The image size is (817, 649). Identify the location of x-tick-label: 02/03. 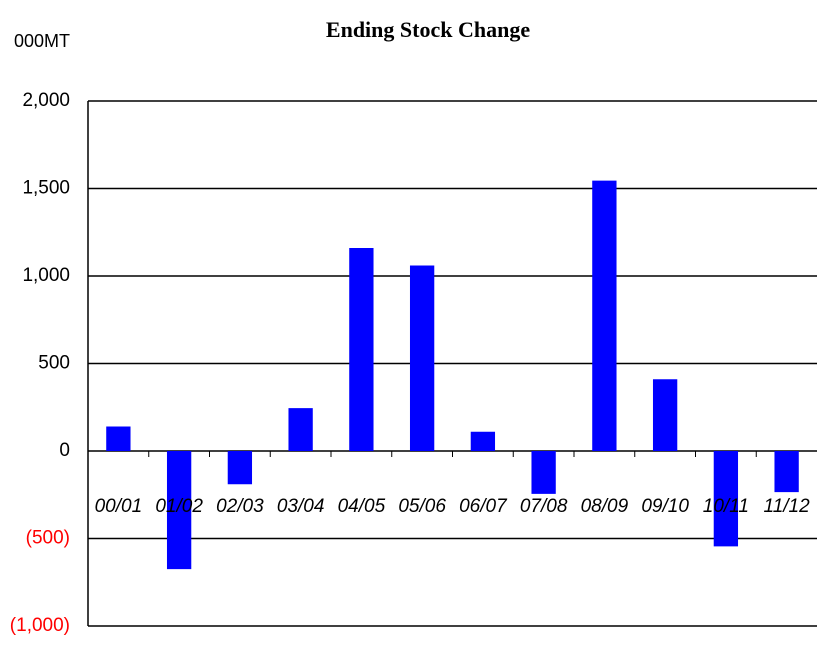
(240, 506).